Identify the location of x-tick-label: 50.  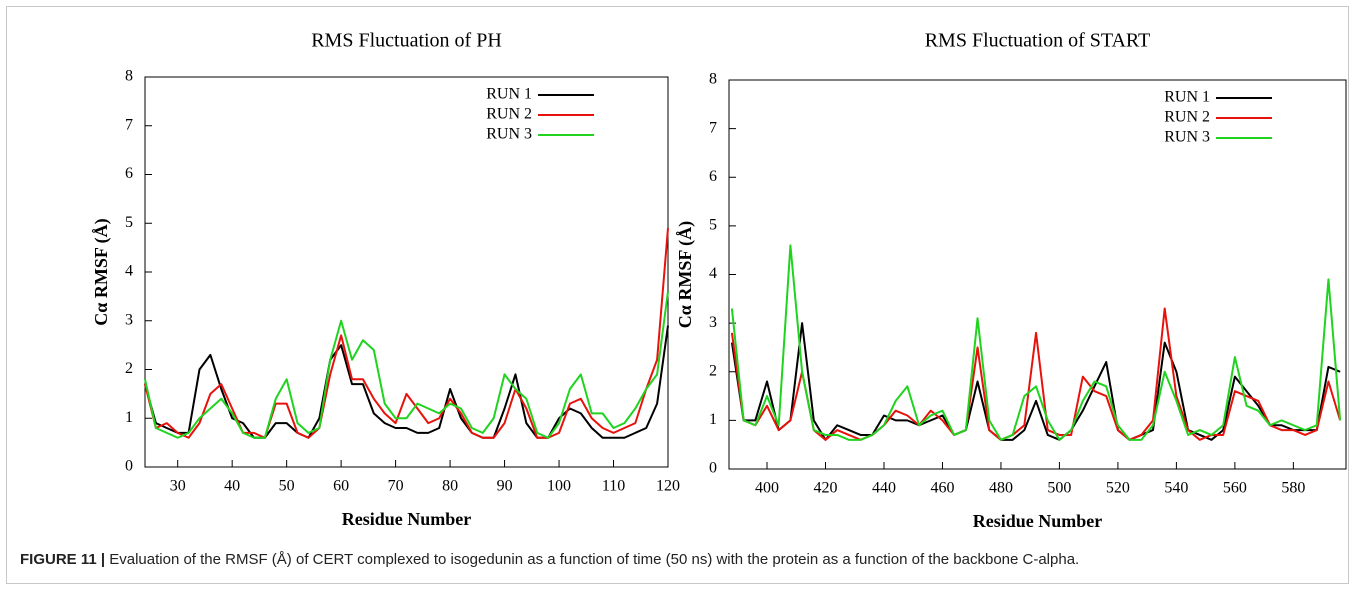
(287, 486).